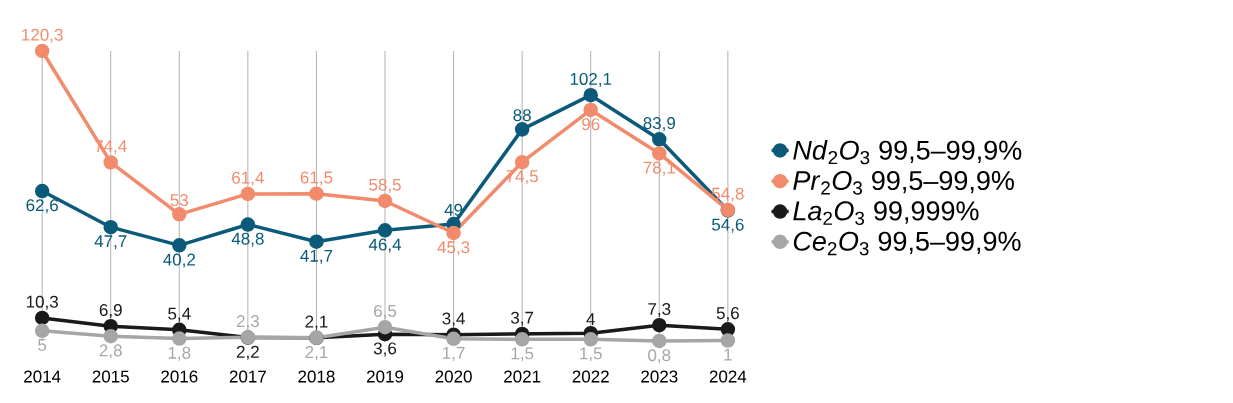 The height and width of the screenshot is (403, 1233). What do you see at coordinates (110, 351) in the screenshot?
I see `data-label: 2,8` at bounding box center [110, 351].